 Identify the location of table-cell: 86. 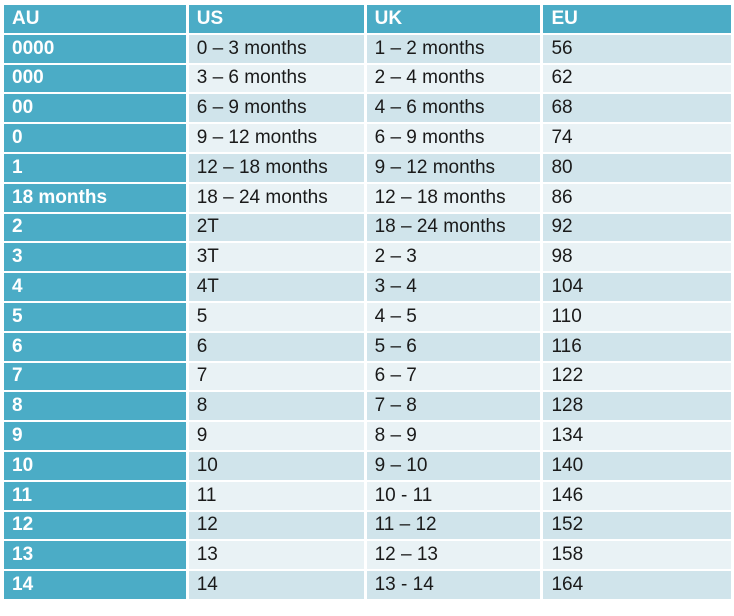
(637, 197).